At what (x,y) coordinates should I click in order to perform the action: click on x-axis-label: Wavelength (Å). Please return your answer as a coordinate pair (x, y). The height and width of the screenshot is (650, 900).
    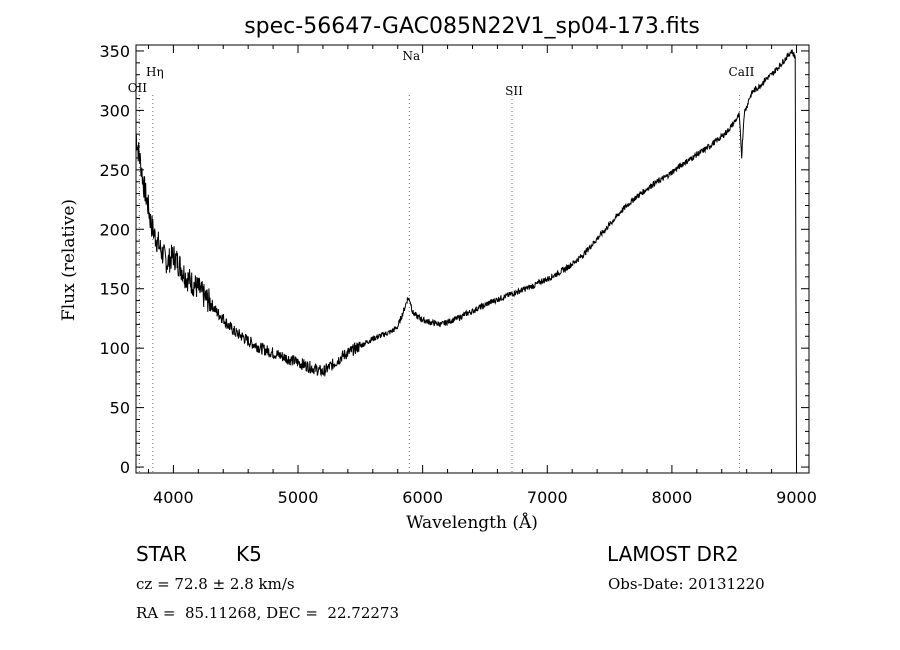
    Looking at the image, I should click on (472, 522).